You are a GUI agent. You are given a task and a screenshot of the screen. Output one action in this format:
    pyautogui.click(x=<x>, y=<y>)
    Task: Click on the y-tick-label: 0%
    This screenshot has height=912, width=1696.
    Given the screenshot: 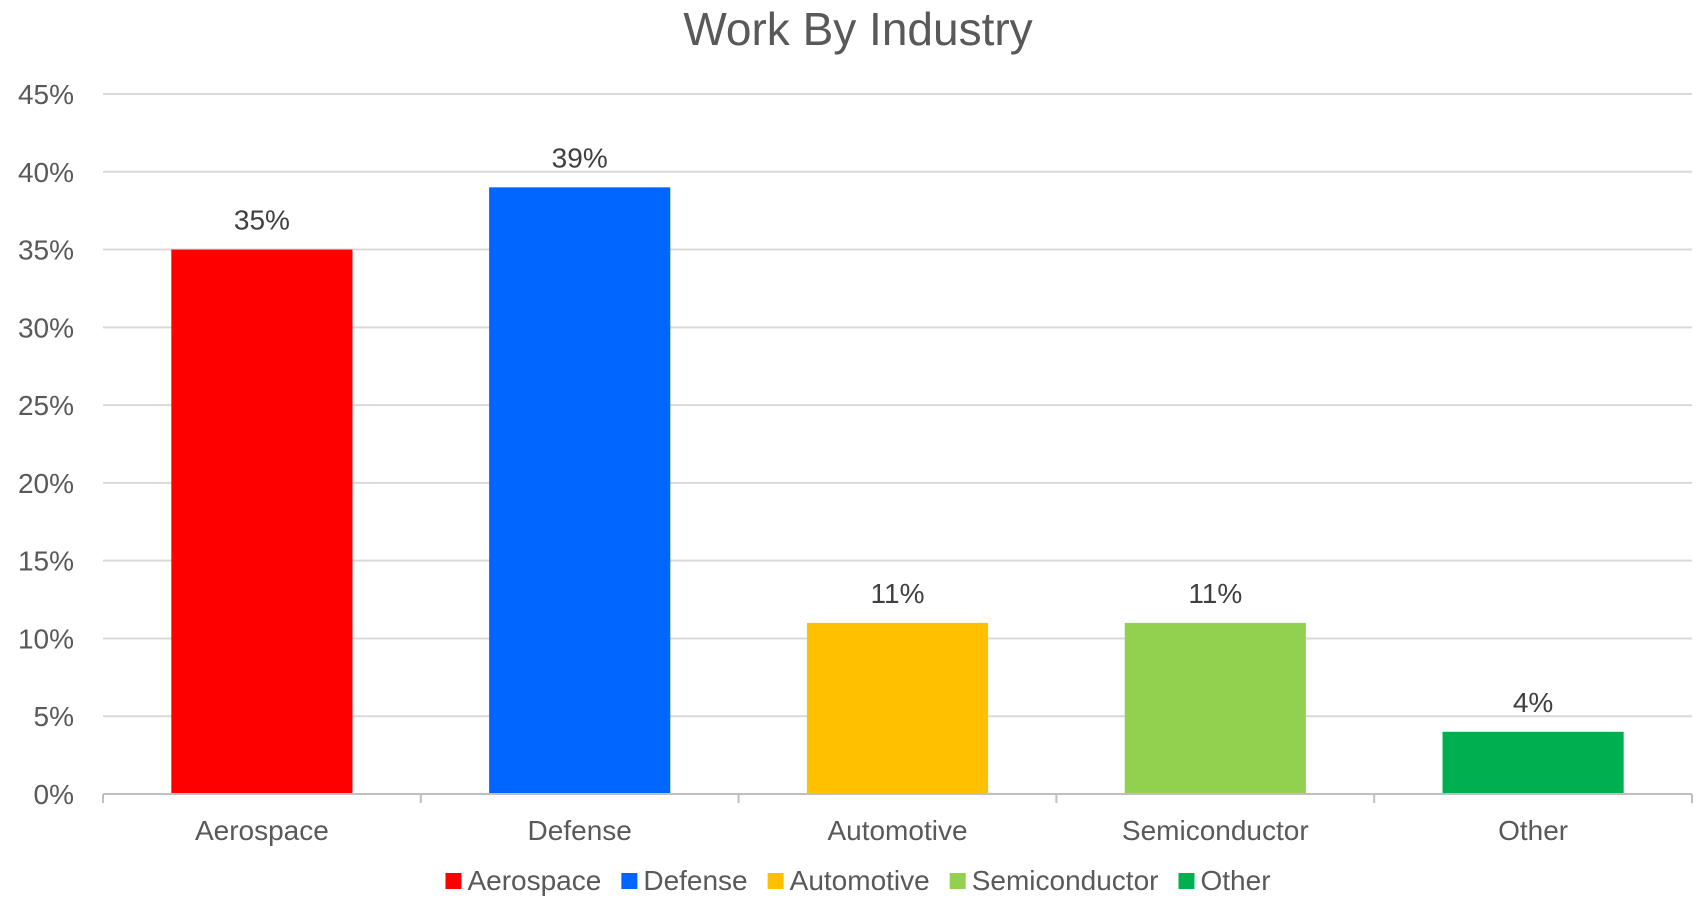 What is the action you would take?
    pyautogui.click(x=54, y=794)
    